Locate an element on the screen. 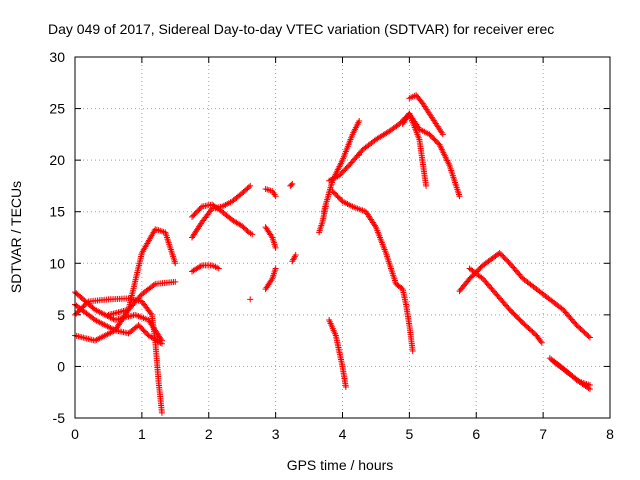  x-tick-label: 2 is located at coordinates (209, 434).